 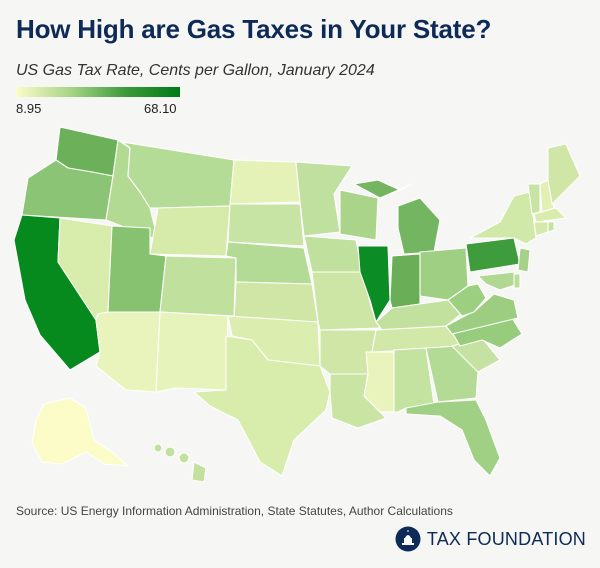 What do you see at coordinates (276, 302) in the screenshot?
I see `state-kansas` at bounding box center [276, 302].